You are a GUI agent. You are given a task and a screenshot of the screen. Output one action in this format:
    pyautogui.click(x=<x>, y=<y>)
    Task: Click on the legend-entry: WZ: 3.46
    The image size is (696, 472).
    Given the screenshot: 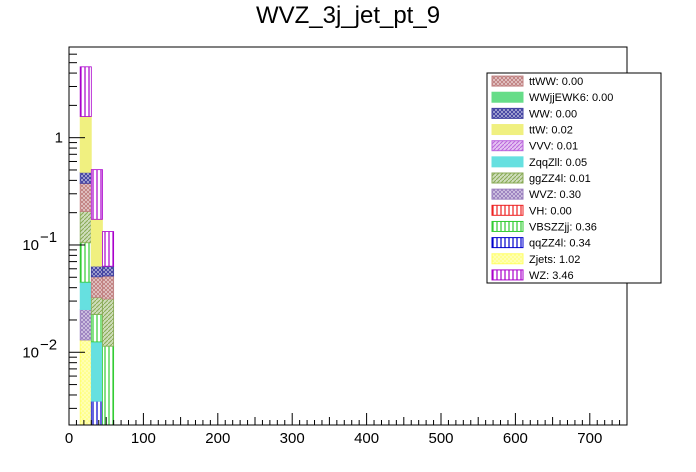 What is the action you would take?
    pyautogui.click(x=532, y=275)
    